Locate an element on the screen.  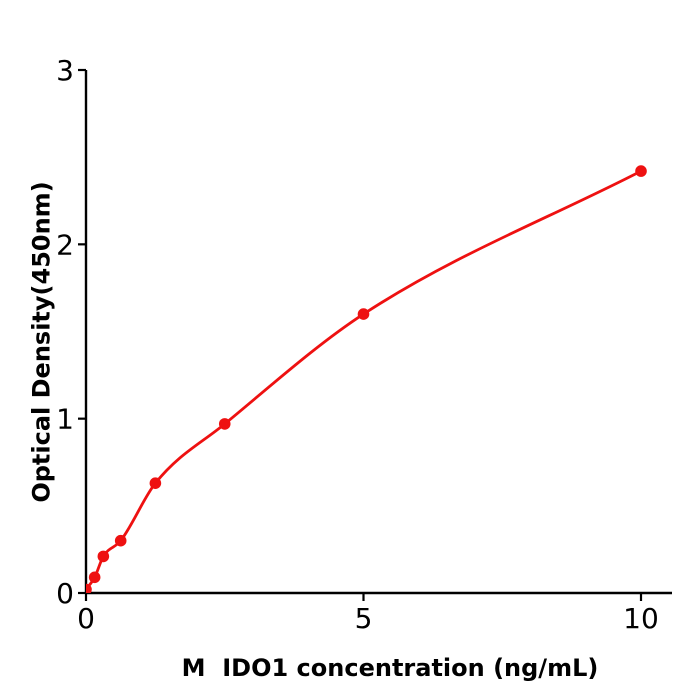
x-tick-label: 5 is located at coordinates (364, 618).